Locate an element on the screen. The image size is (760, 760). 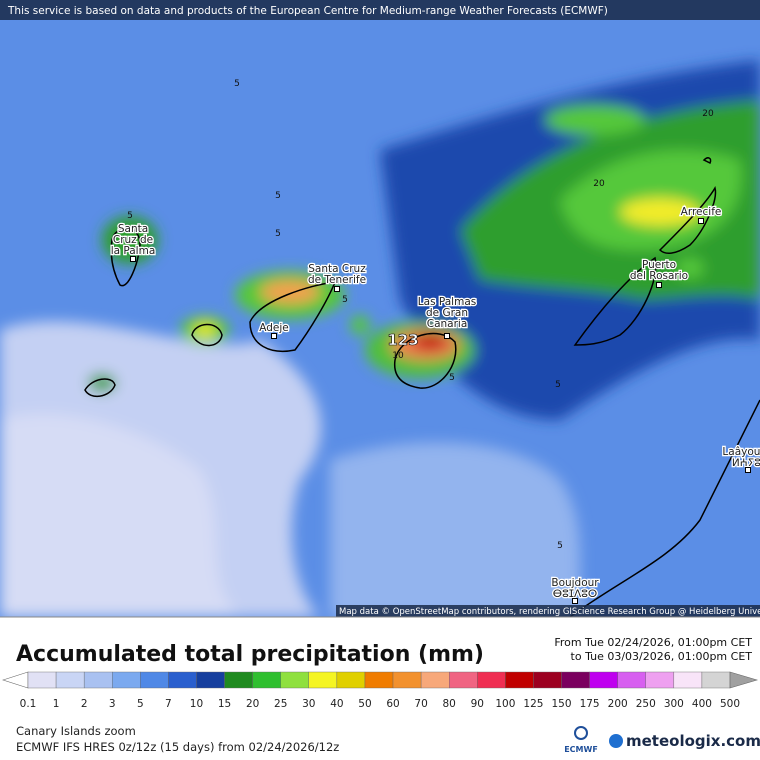
colorbar-label: 40 is located at coordinates (336, 704).